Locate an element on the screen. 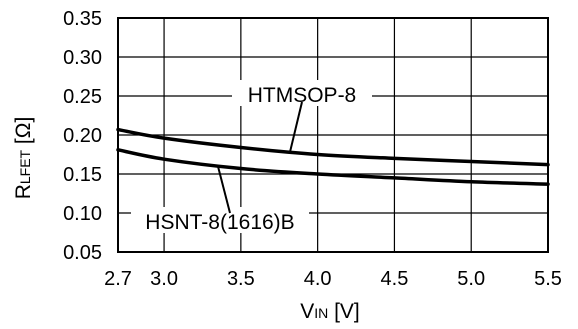 The width and height of the screenshot is (578, 329). y-axis-label-unit: [Ω] is located at coordinates (23, 133).